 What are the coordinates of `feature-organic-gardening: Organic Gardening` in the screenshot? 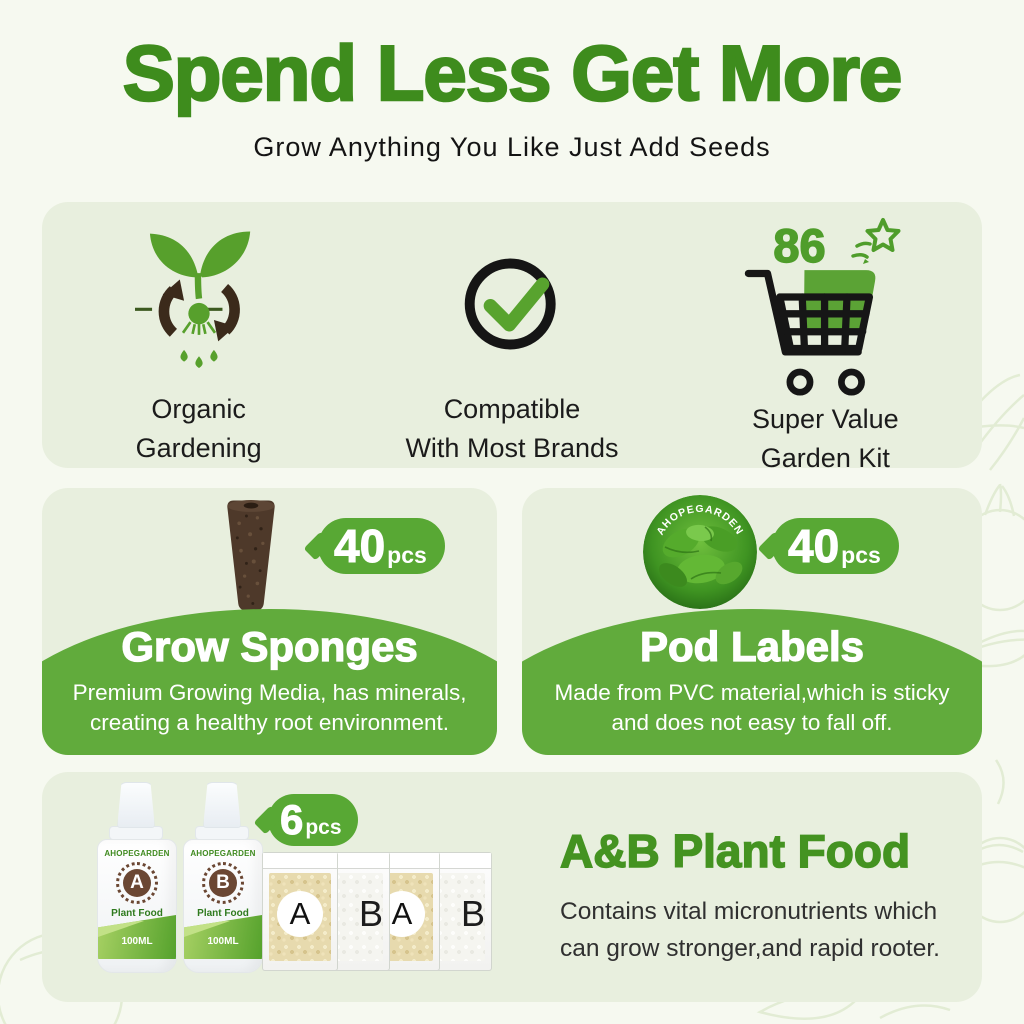 It's located at (198, 335).